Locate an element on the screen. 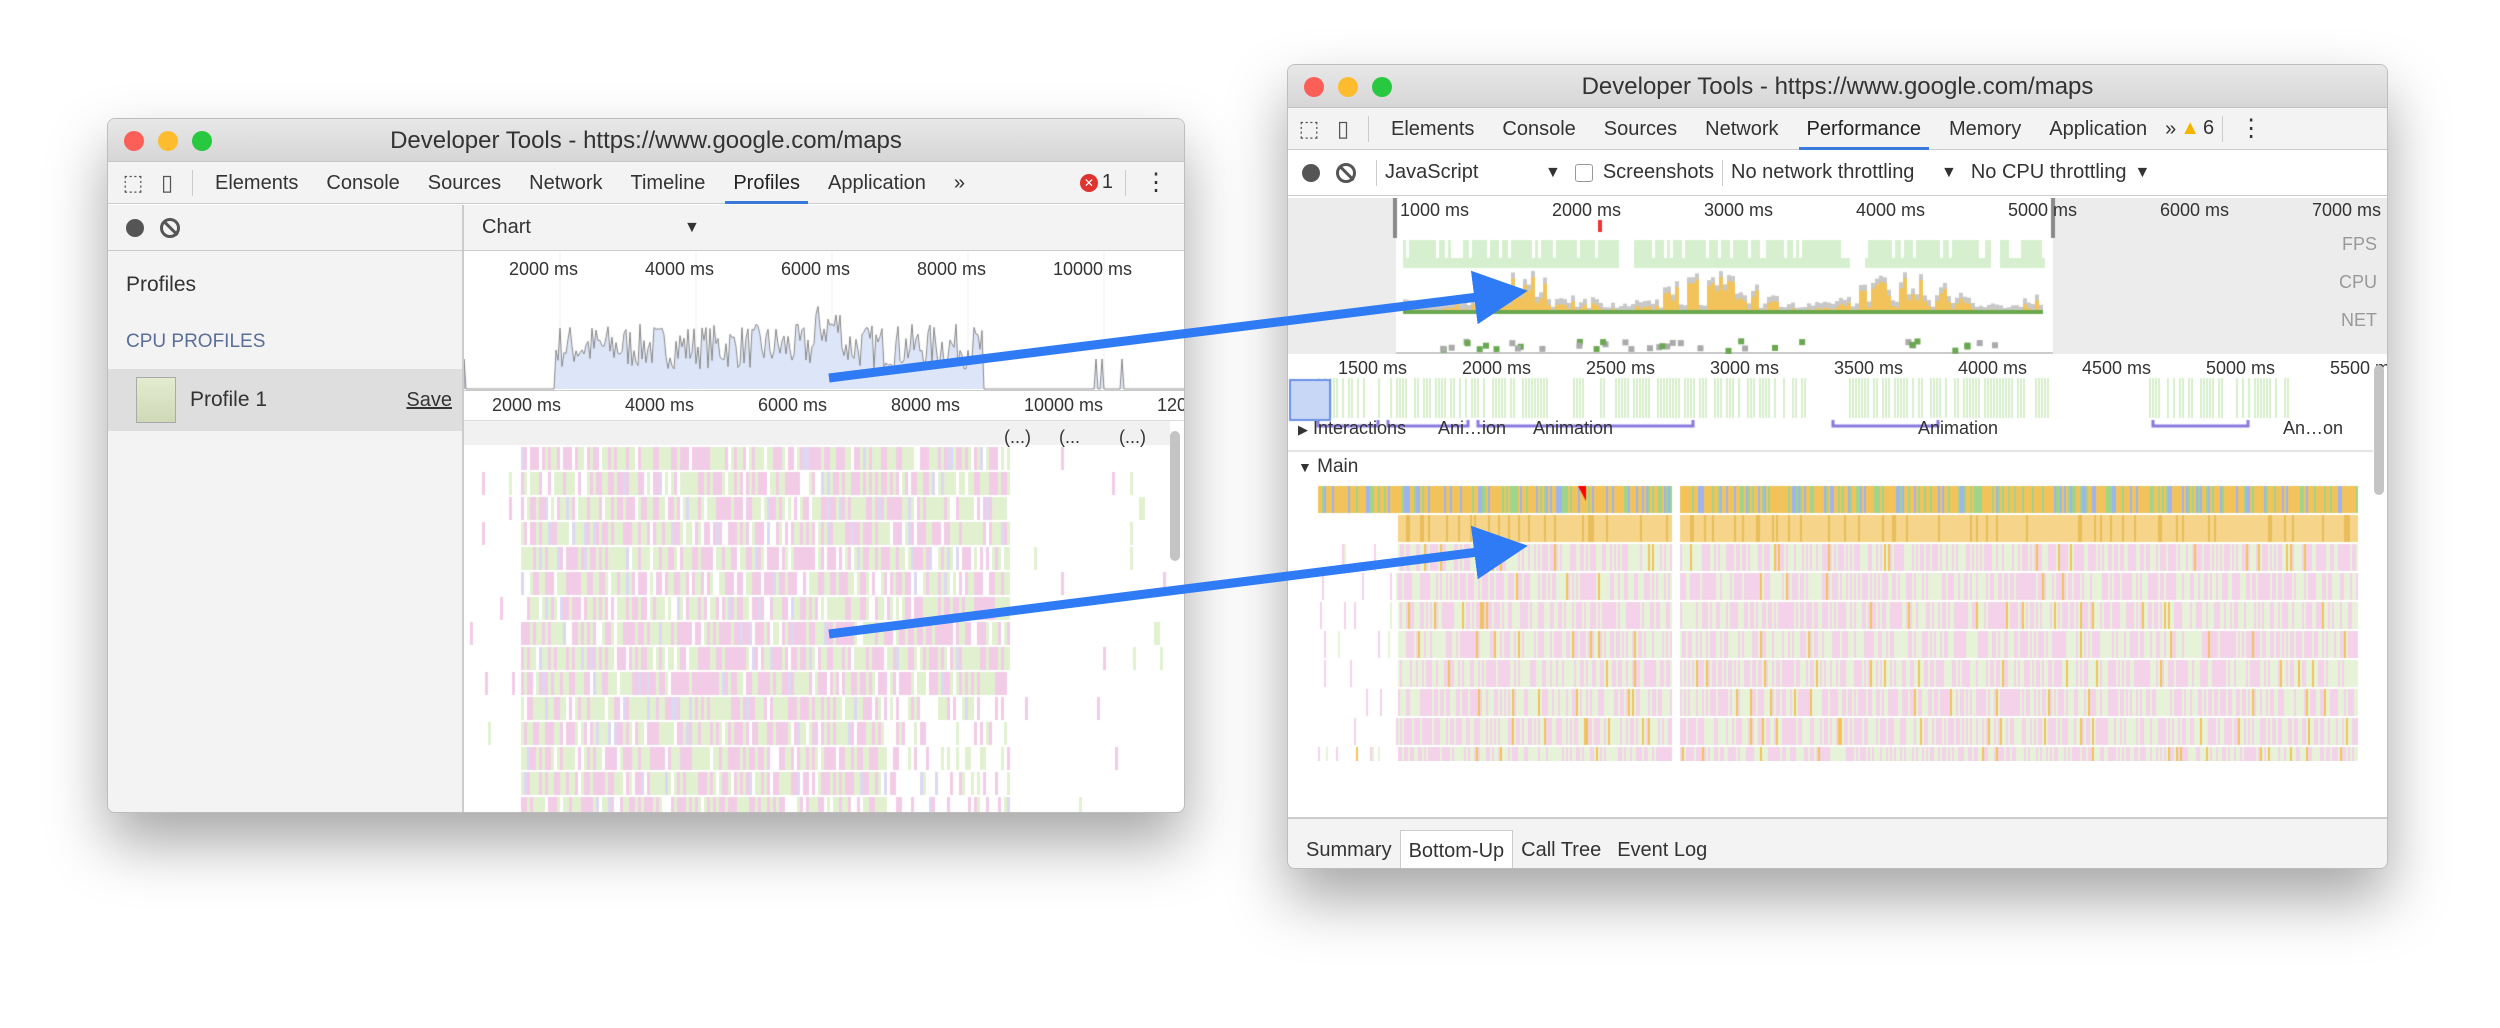 This screenshot has height=1028, width=2500. overview-tick: 7000 ms is located at coordinates (2347, 210).